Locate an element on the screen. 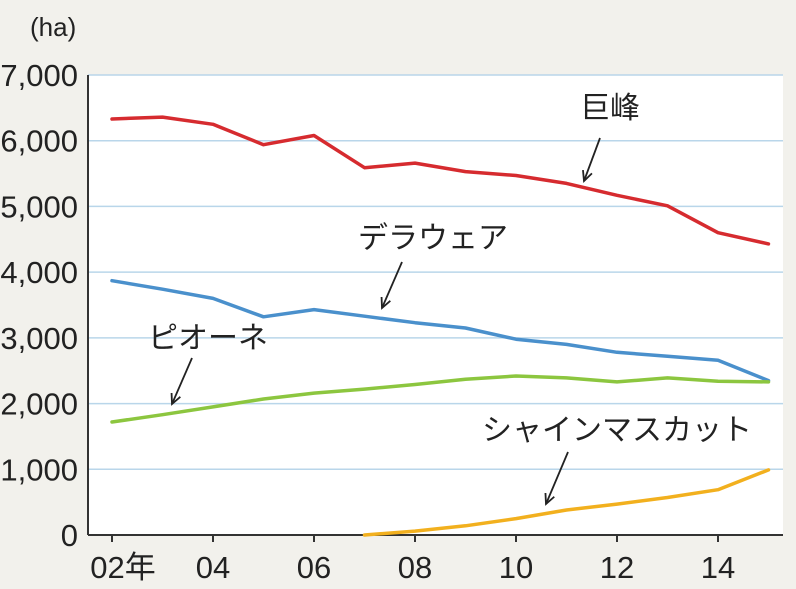  y-tick-labels: 0 1,000 2,000 3,000 4,000 5,000 6,000 7,000 is located at coordinates (39, 305).